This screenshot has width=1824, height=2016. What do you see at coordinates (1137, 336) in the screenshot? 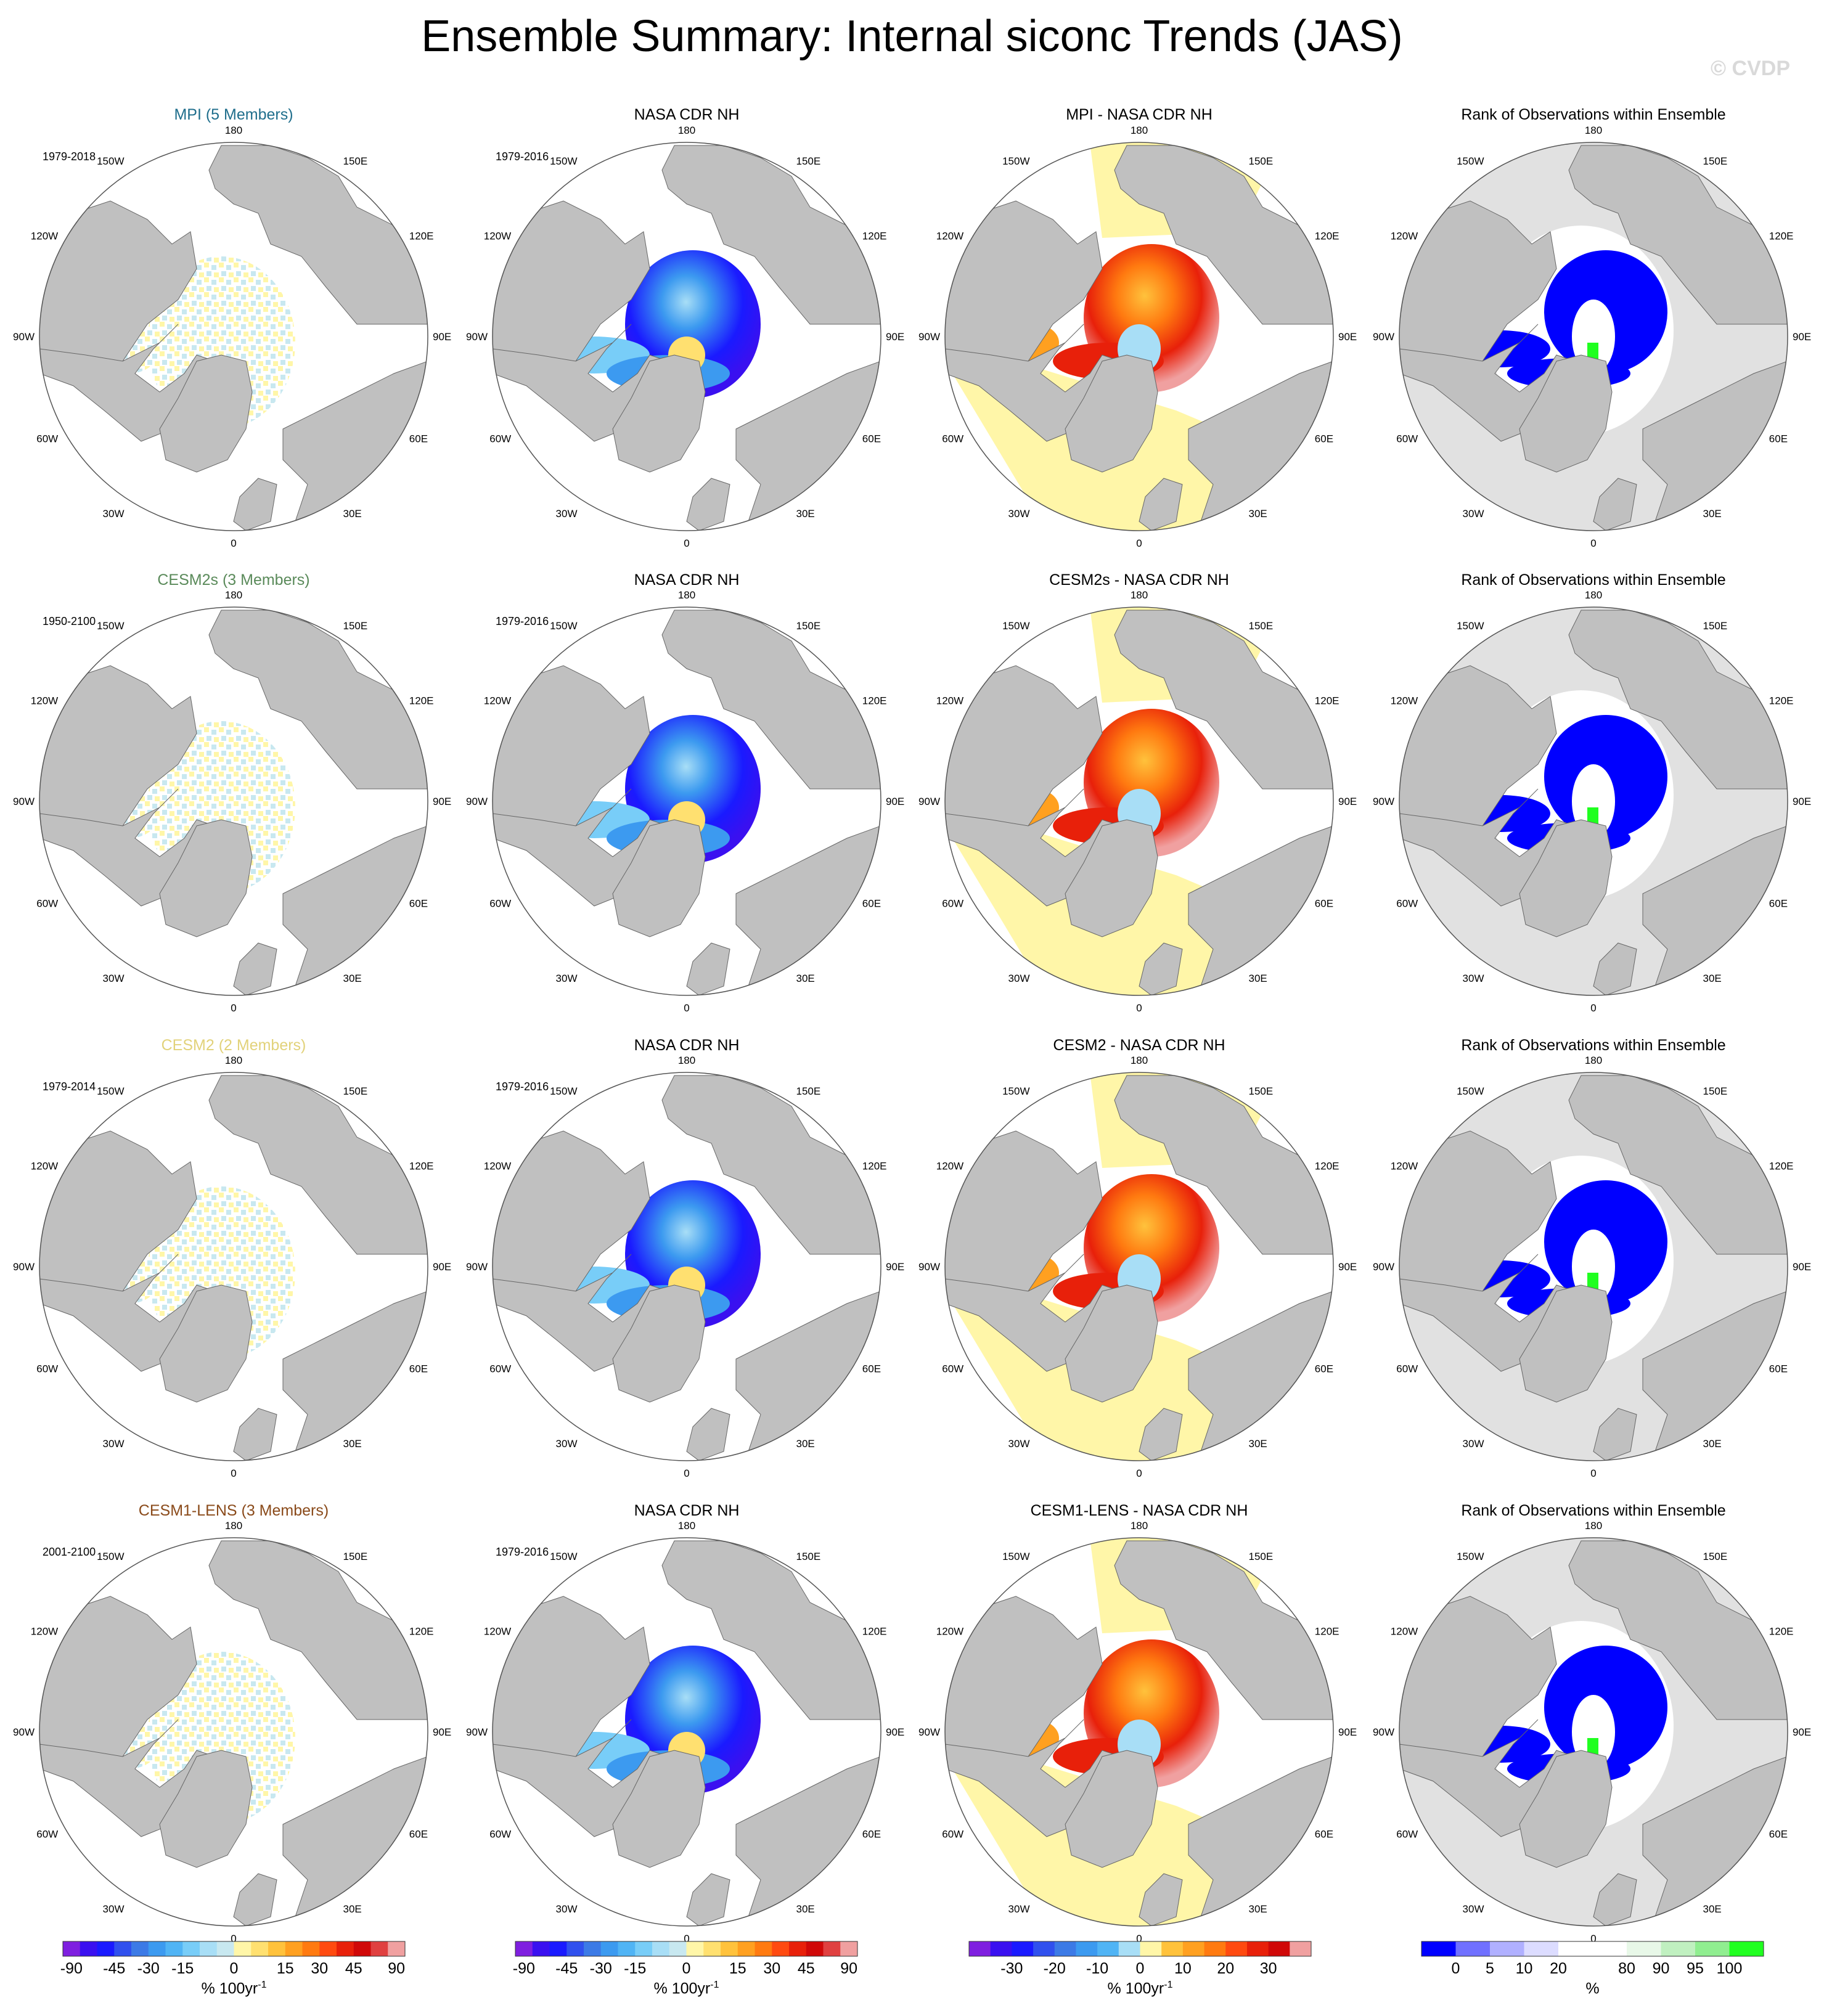
I see `polar-map-diff: 180 0 90W 90E 150W 150E 120W 120E 60W 60E 30W 30E` at bounding box center [1137, 336].